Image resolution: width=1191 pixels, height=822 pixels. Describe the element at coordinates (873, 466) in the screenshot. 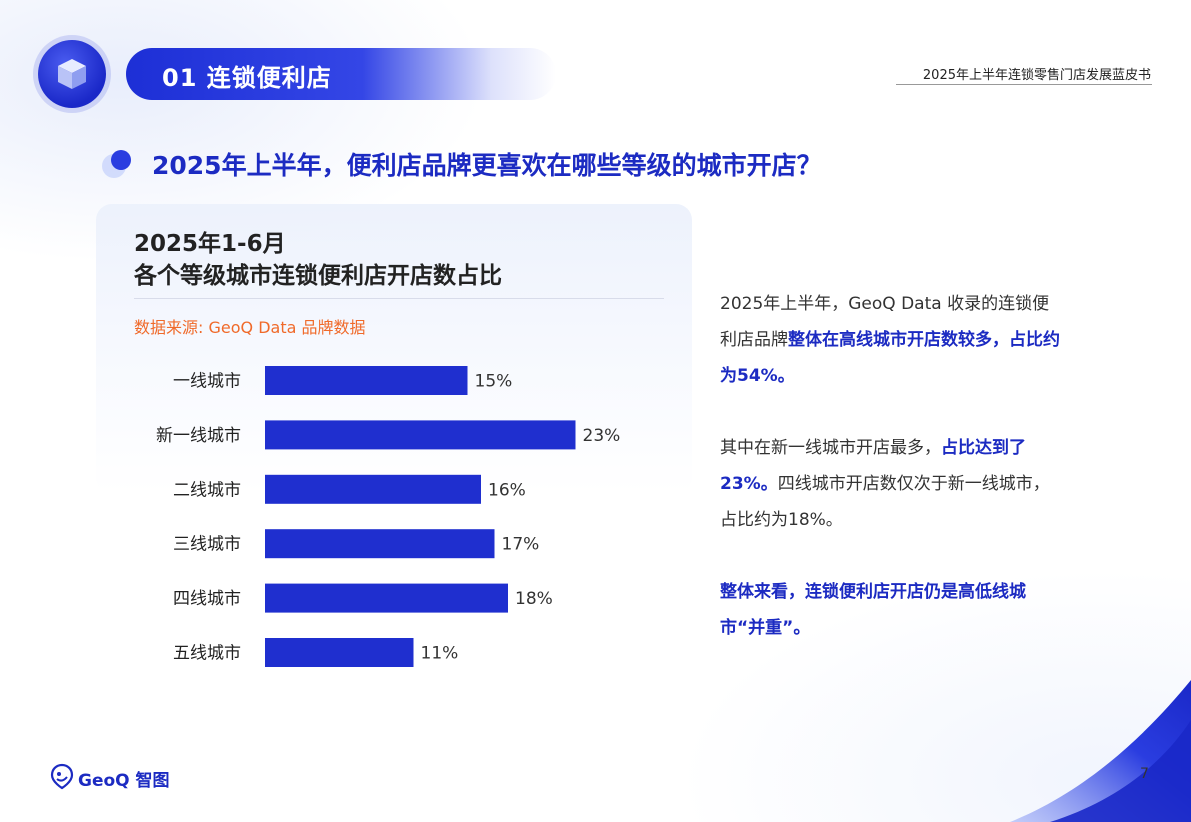

I see `commentary-p2-highlight: 占比达到了23%。` at that location.